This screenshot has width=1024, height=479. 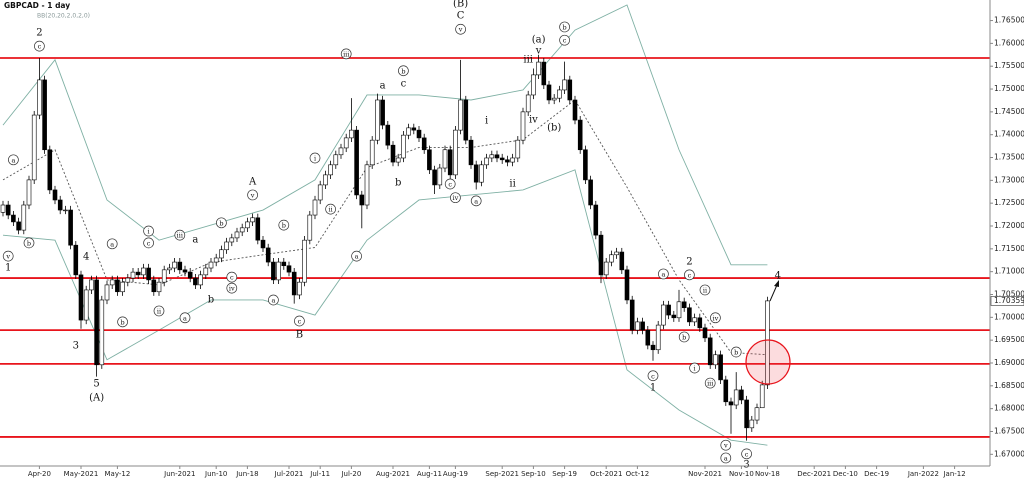 I want to click on x-tick-label: Aug-11, so click(x=429, y=474).